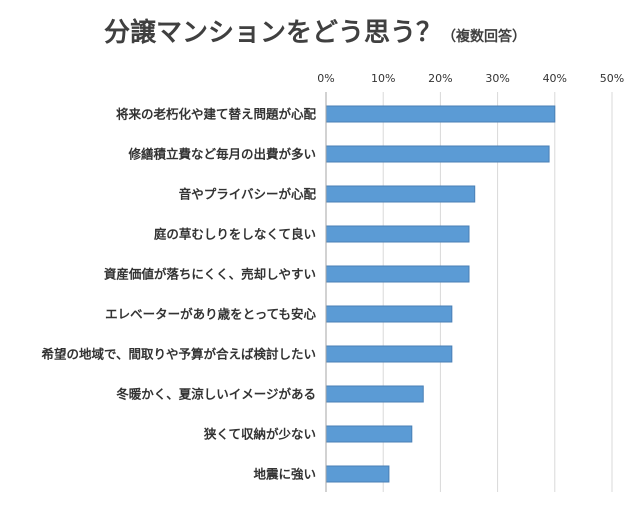  What do you see at coordinates (440, 78) in the screenshot?
I see `x-tick-label: 20%` at bounding box center [440, 78].